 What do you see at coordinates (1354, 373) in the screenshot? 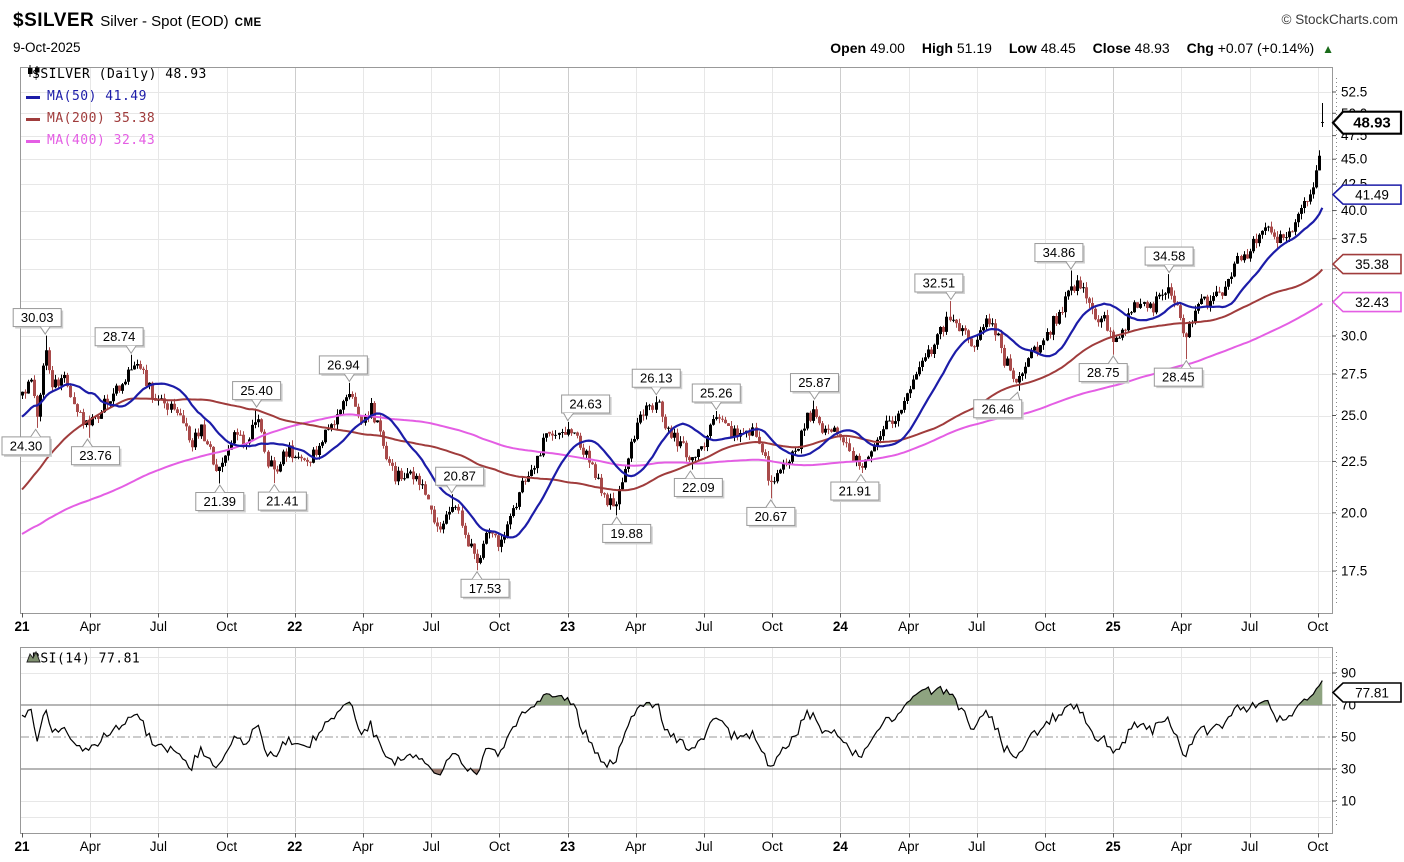
I see `price-tick-label: 27.5` at bounding box center [1354, 373].